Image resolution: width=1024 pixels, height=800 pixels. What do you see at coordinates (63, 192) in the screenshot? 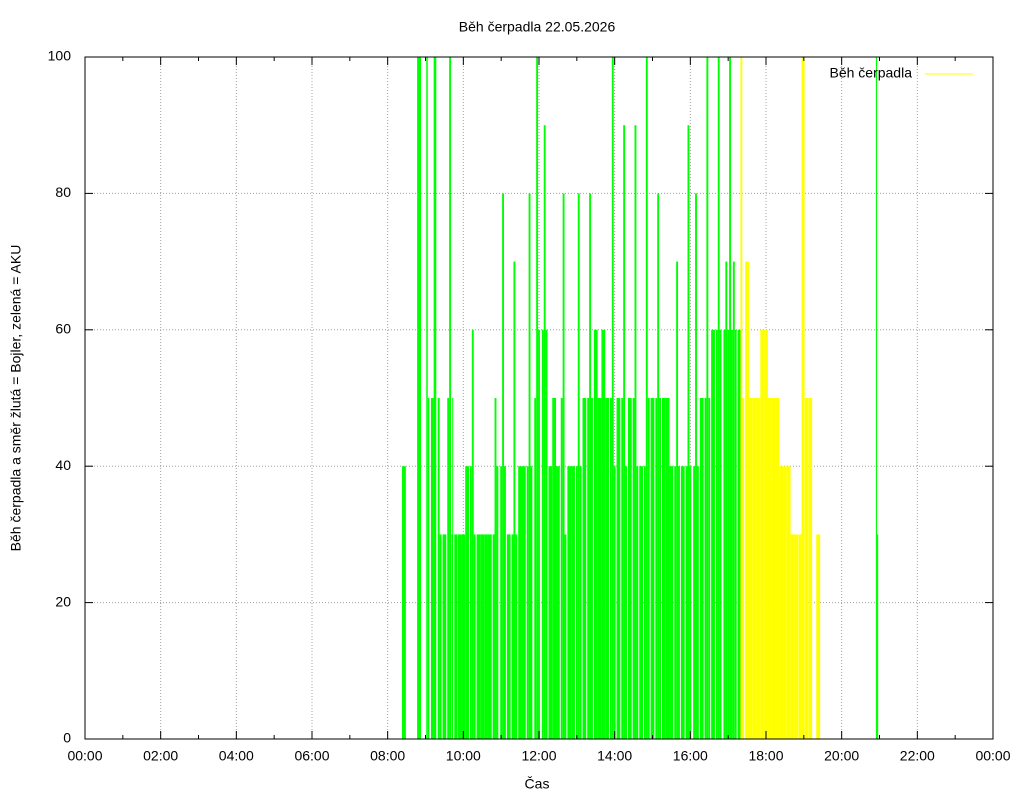
I see `y-tick-label: 80` at bounding box center [63, 192].